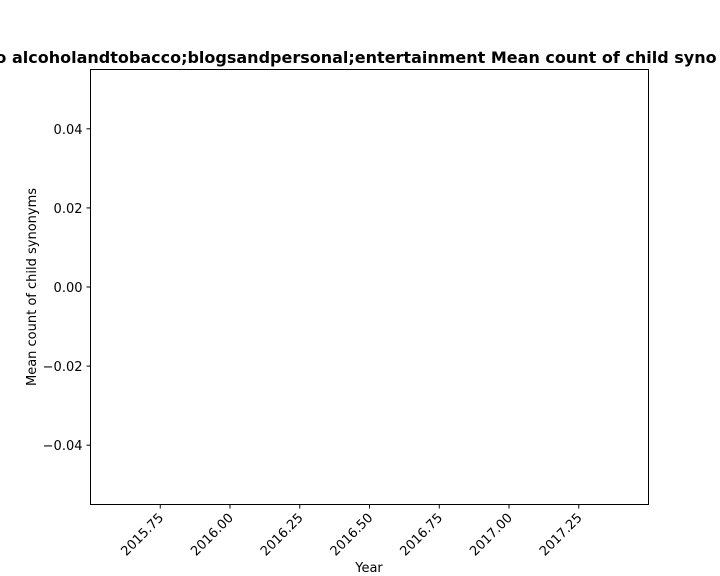  I want to click on y-tick-label: 0.00, so click(68, 288).